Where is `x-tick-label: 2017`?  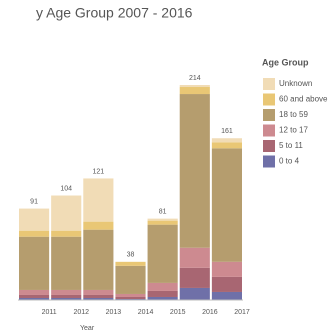 x-tick-label: 2017 is located at coordinates (242, 312).